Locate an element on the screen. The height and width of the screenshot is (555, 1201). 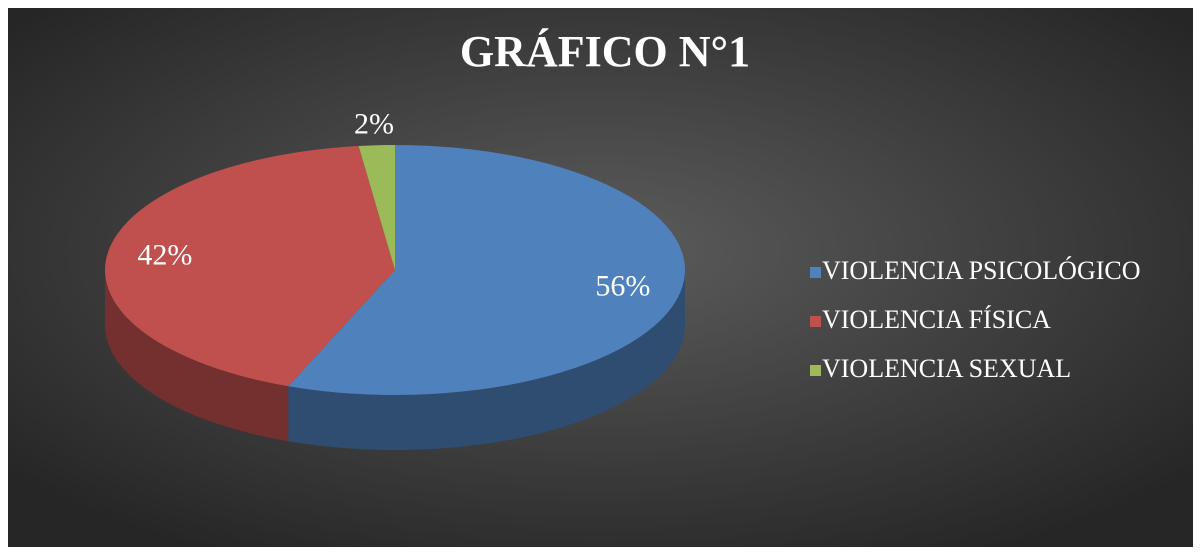
legend-label: VIOLENCIA SEXUAL is located at coordinates (946, 368).